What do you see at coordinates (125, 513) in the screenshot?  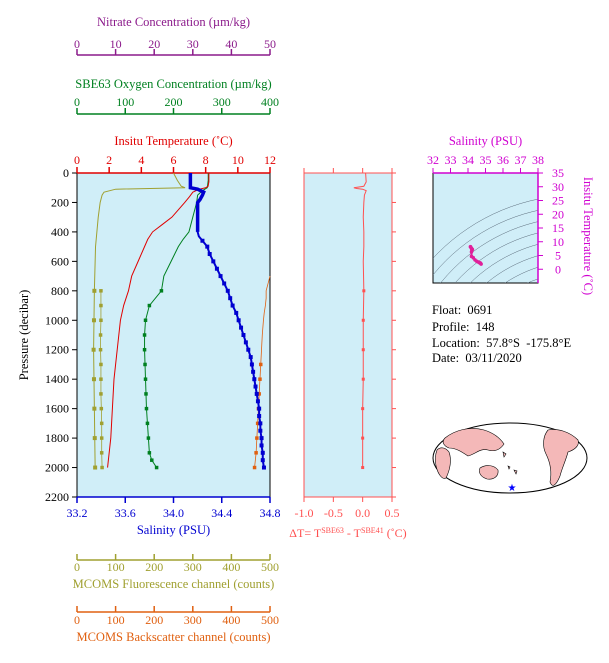 I see `salinity-tick-label: 33.6` at bounding box center [125, 513].